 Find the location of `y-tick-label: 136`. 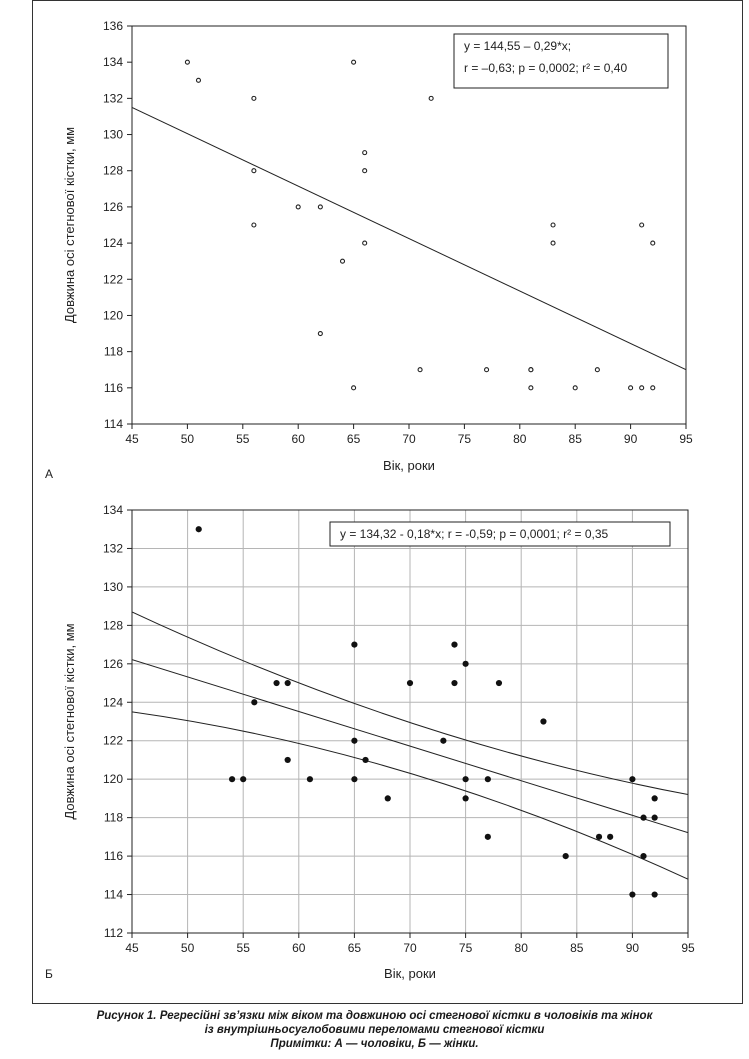

y-tick-label: 136 is located at coordinates (113, 26).